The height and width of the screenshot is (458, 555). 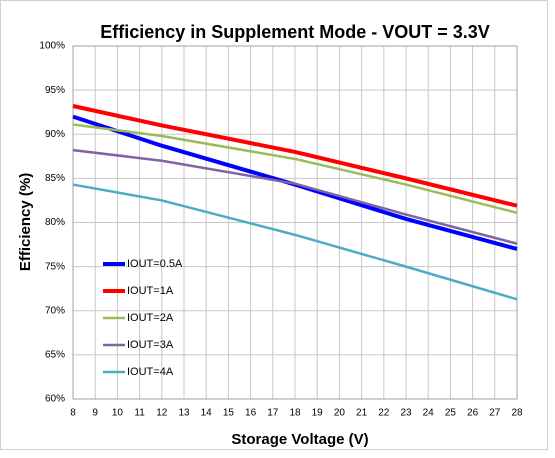 What do you see at coordinates (517, 413) in the screenshot?
I see `x-tick-label: 28` at bounding box center [517, 413].